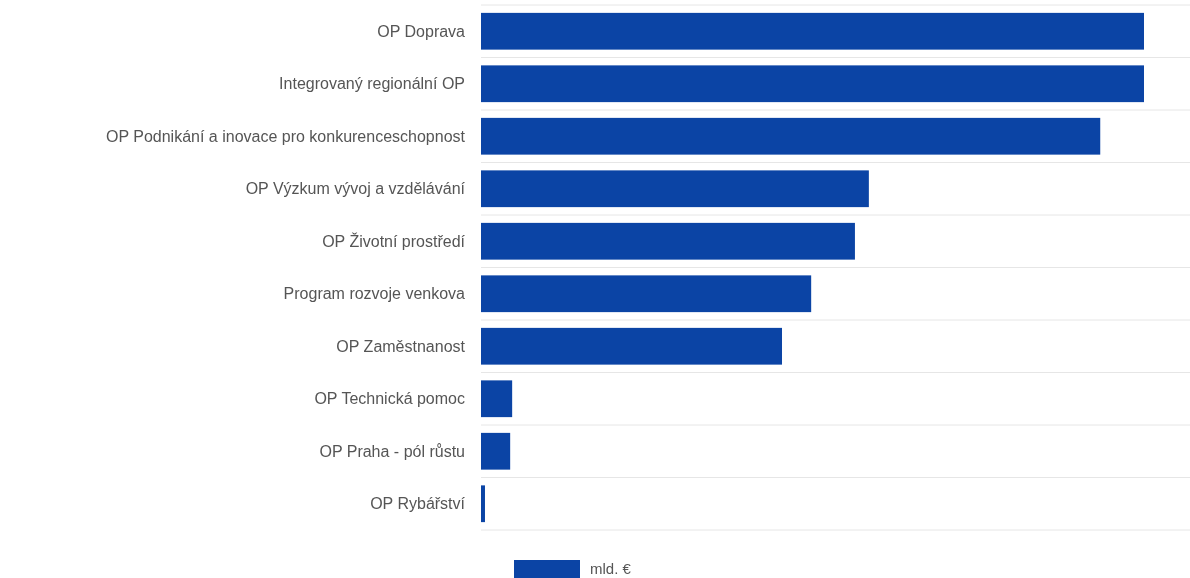 The width and height of the screenshot is (1190, 578). What do you see at coordinates (401, 346) in the screenshot?
I see `y-tick-label: OP Zaměstnanost` at bounding box center [401, 346].